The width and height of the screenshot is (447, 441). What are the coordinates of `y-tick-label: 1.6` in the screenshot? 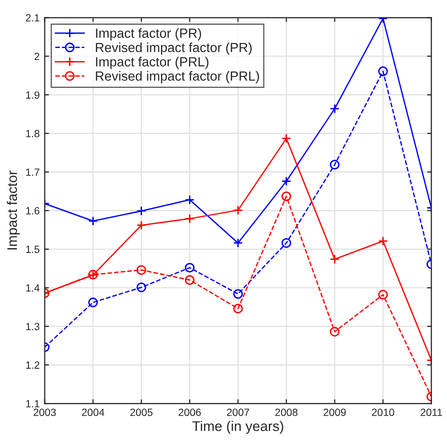 It's located at (33, 210).